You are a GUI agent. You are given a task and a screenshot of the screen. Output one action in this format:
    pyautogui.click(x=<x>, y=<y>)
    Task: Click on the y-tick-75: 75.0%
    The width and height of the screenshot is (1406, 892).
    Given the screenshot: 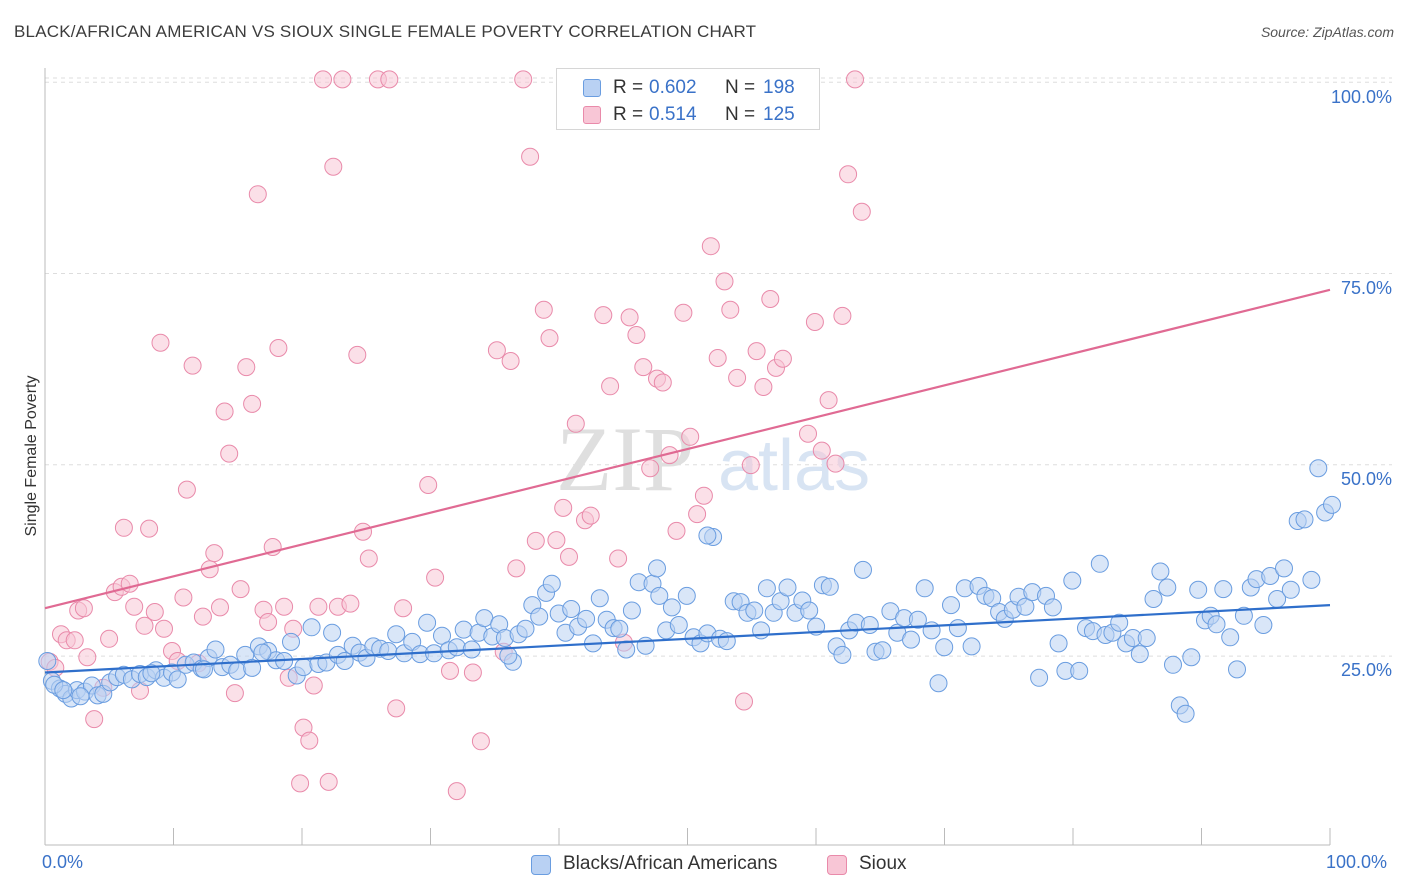 What is the action you would take?
    pyautogui.click(x=1366, y=288)
    